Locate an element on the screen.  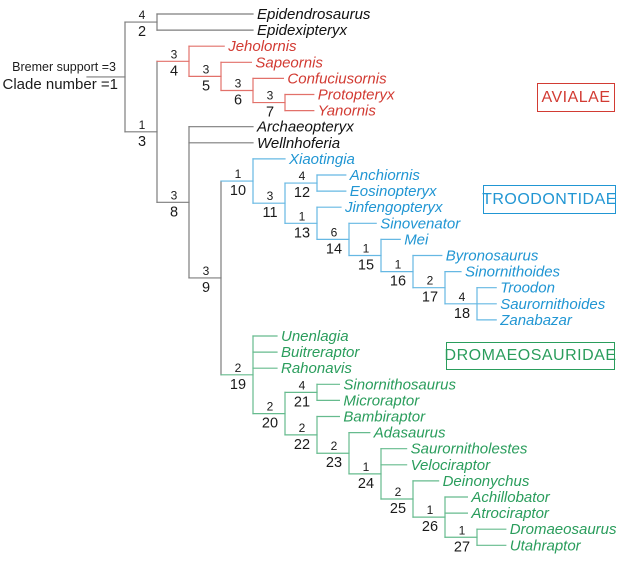
bremer-support-clade-16: 1 is located at coordinates (398, 265).